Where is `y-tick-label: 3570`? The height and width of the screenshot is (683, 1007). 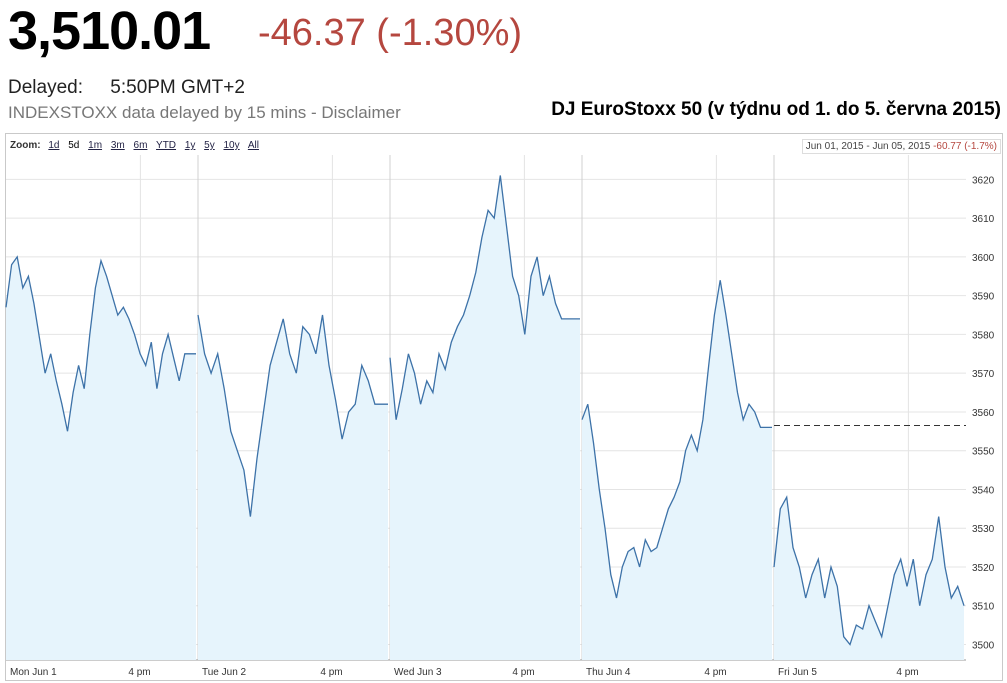
y-tick-label: 3570 is located at coordinates (983, 374).